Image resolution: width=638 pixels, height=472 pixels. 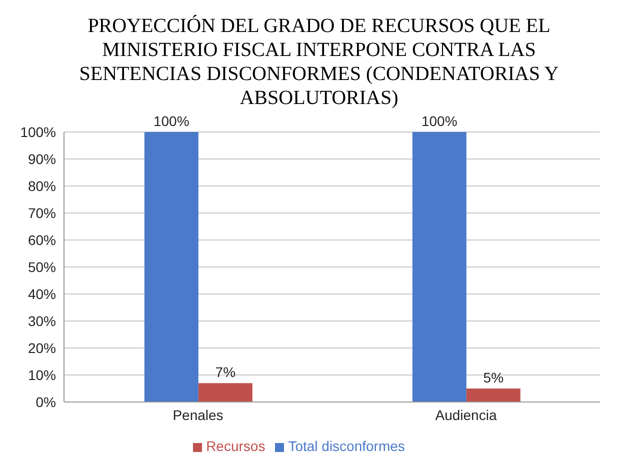 What do you see at coordinates (42, 266) in the screenshot?
I see `y-tick-label: 50%` at bounding box center [42, 266].